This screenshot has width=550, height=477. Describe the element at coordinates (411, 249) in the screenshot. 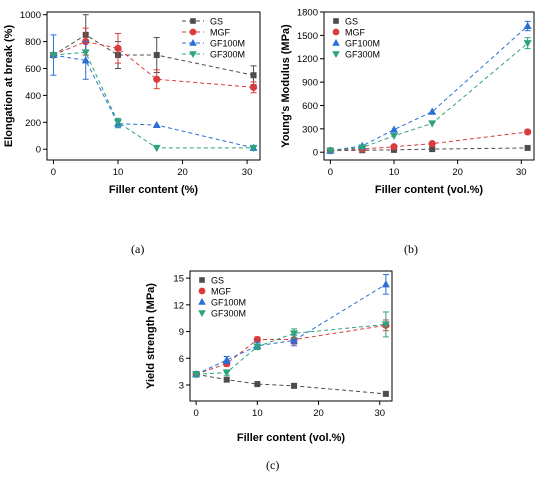

I see `caption-b: (b)` at that location.